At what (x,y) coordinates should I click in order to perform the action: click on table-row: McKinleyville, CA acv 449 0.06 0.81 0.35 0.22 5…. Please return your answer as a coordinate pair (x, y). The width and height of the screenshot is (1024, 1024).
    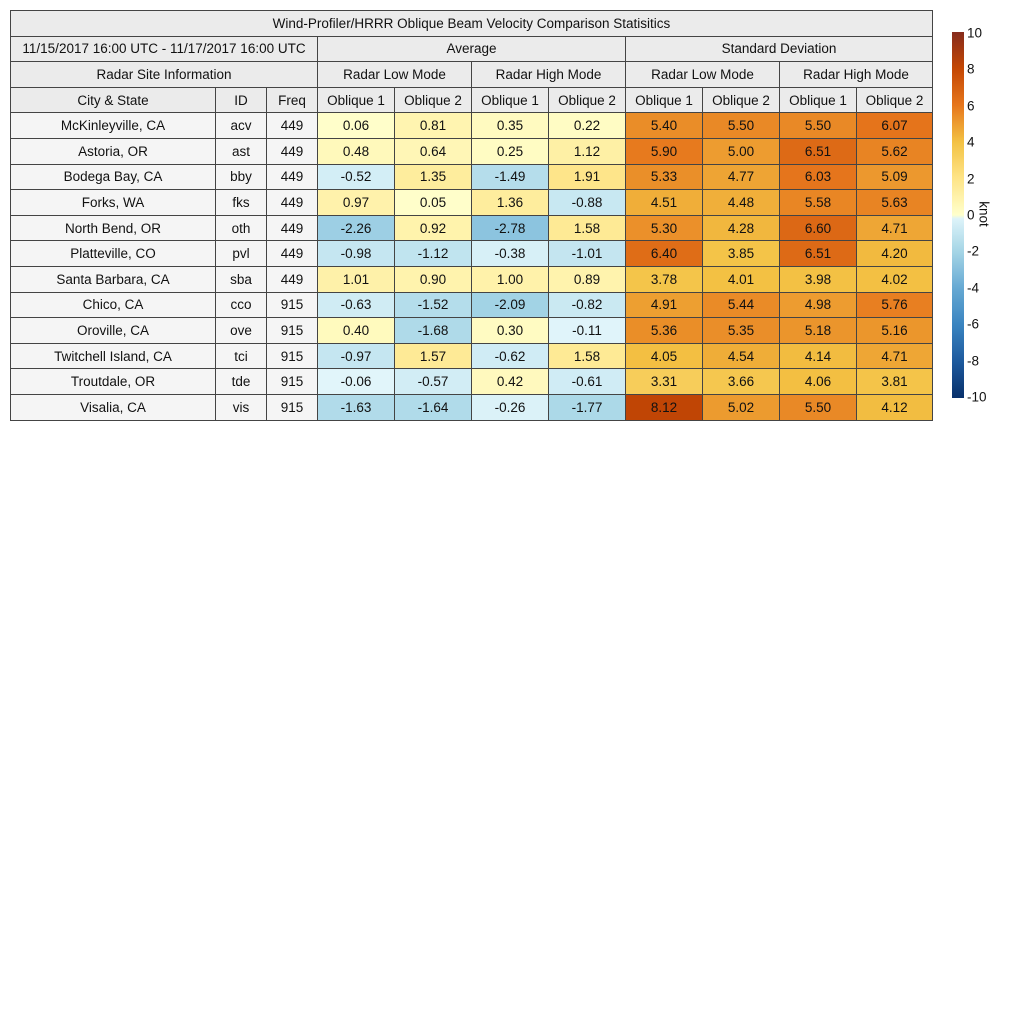
    Looking at the image, I should click on (471, 125).